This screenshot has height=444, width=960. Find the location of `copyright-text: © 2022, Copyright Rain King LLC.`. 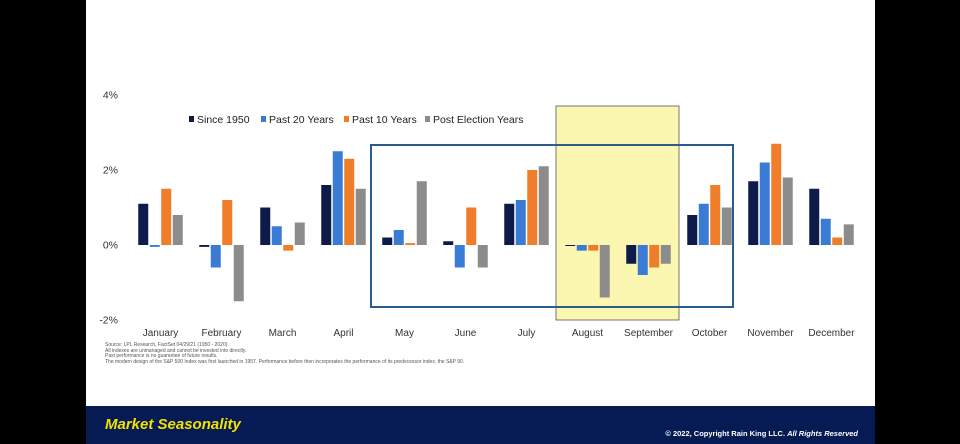

copyright-text: © 2022, Copyright Rain King LLC. is located at coordinates (725, 433).